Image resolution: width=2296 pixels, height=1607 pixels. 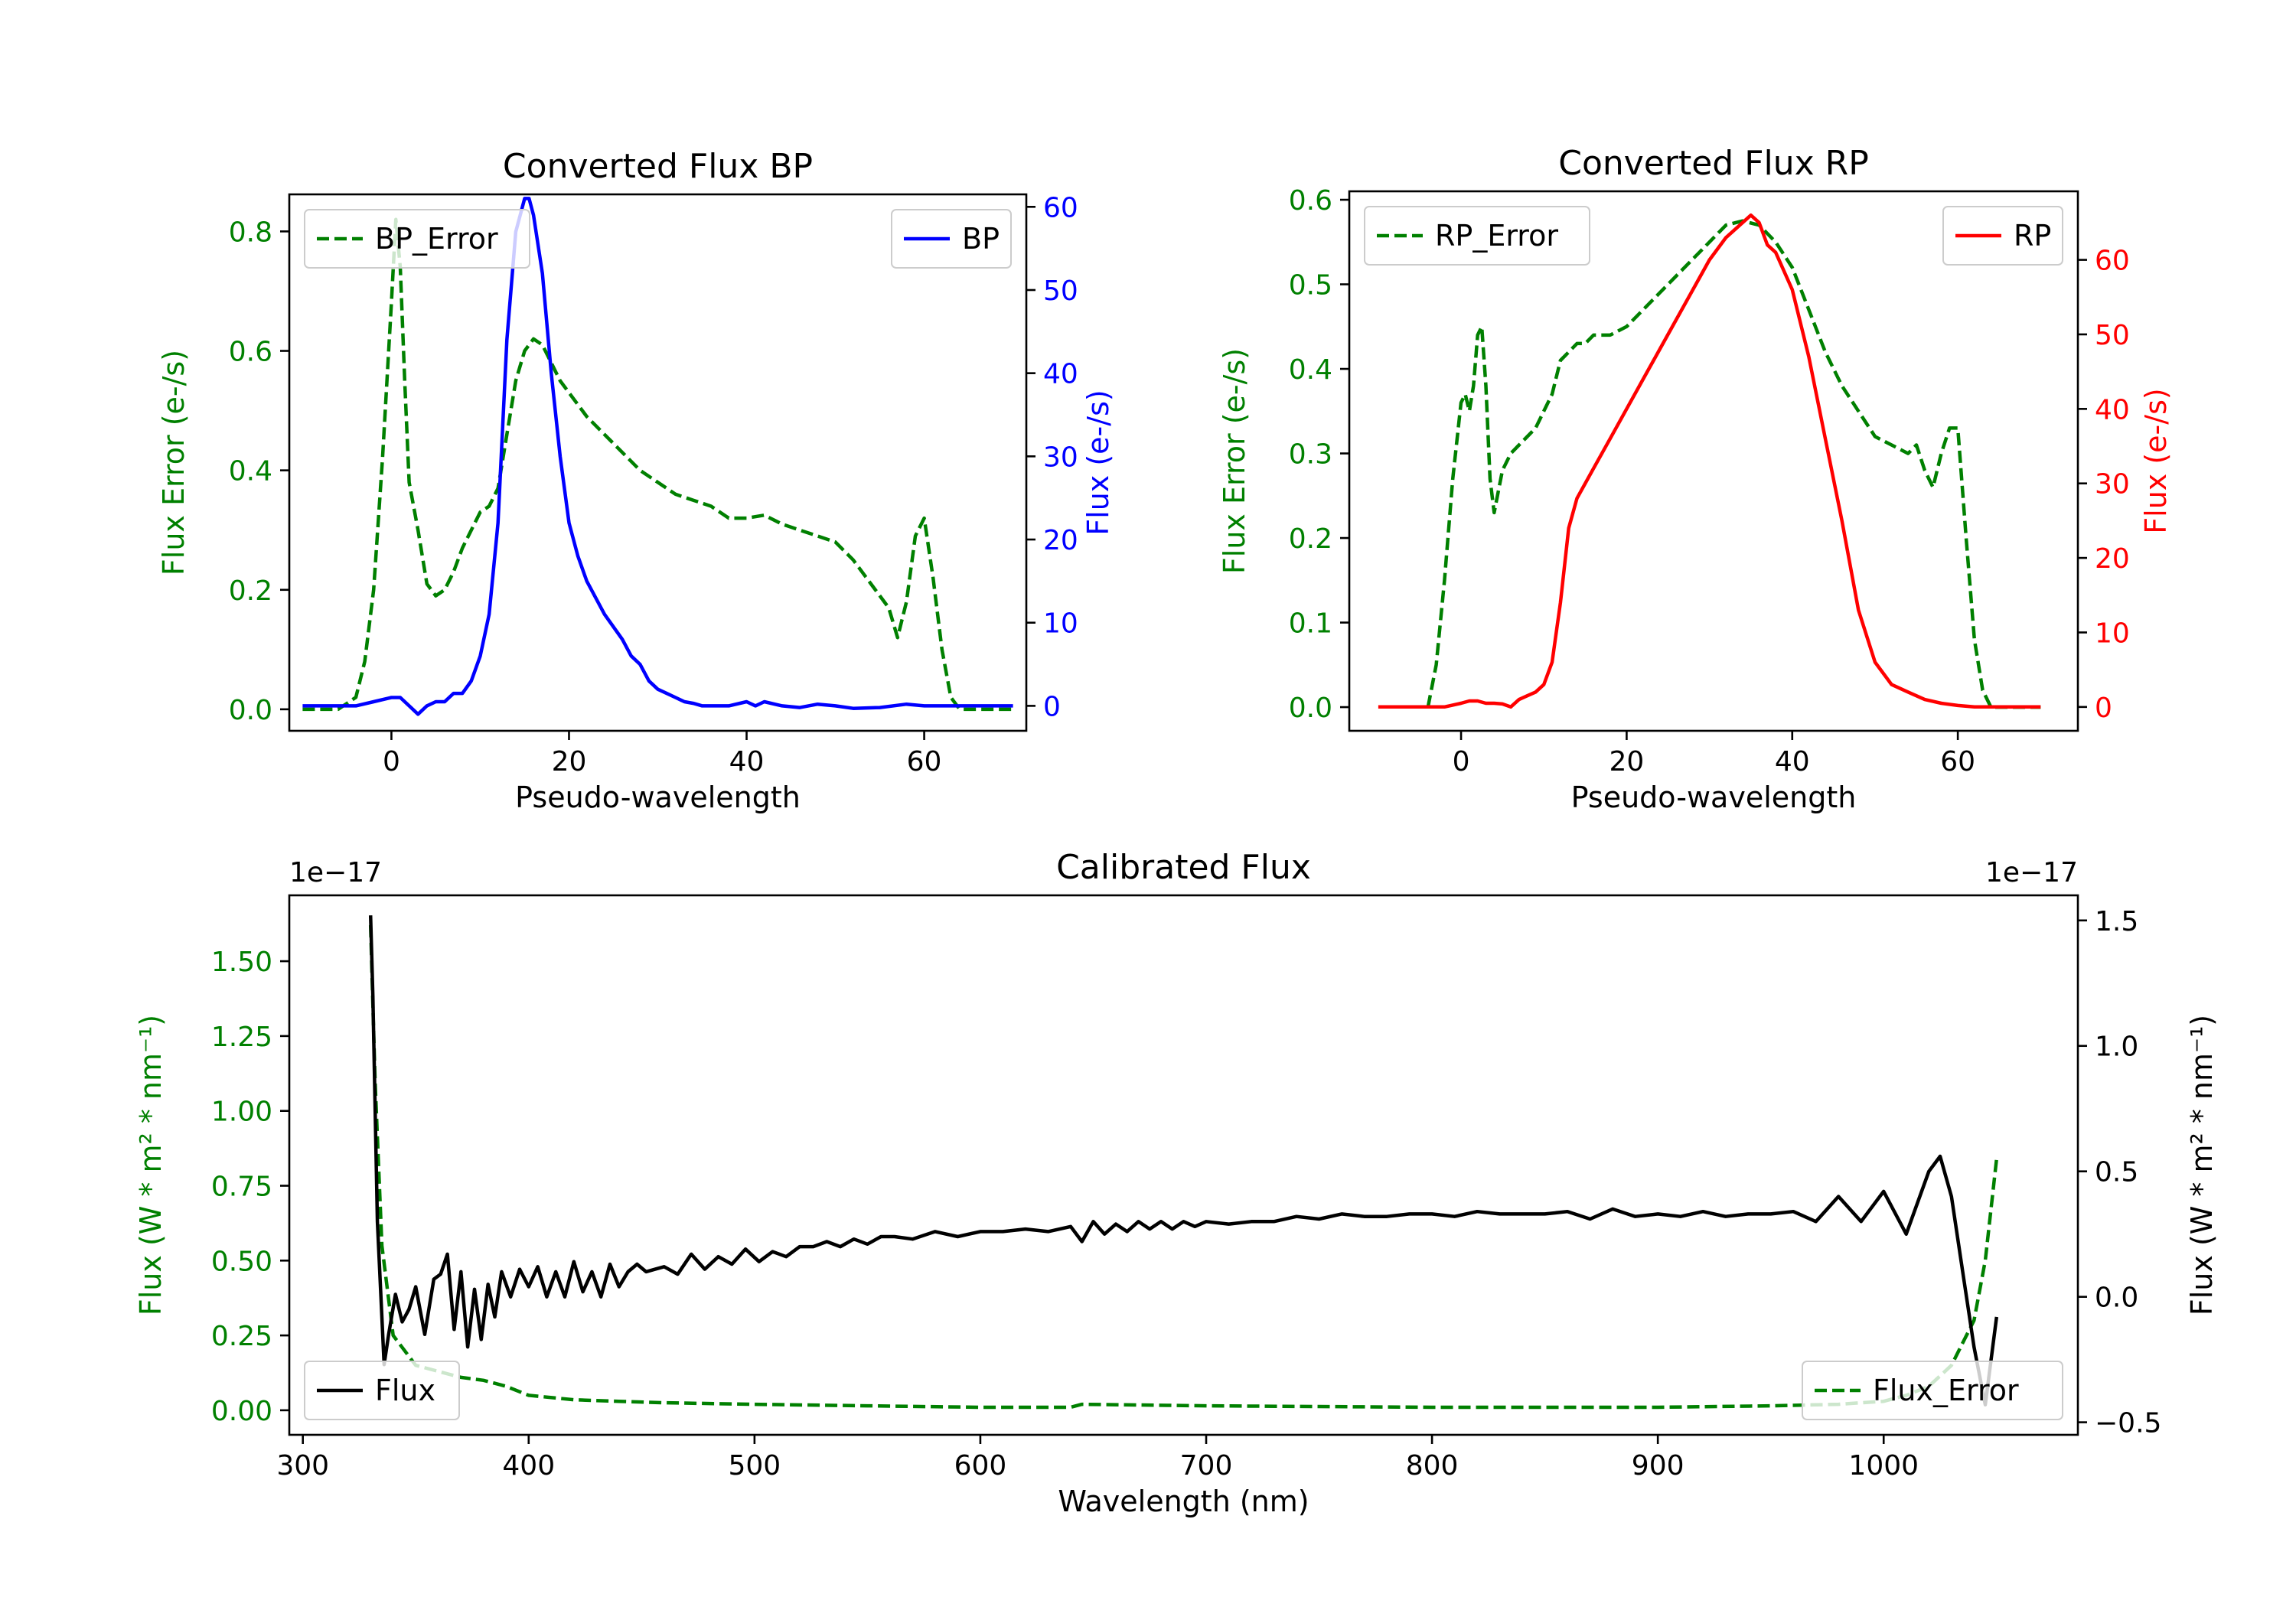 What do you see at coordinates (1183, 867) in the screenshot?
I see `chart-title: Calibrated Flux` at bounding box center [1183, 867].